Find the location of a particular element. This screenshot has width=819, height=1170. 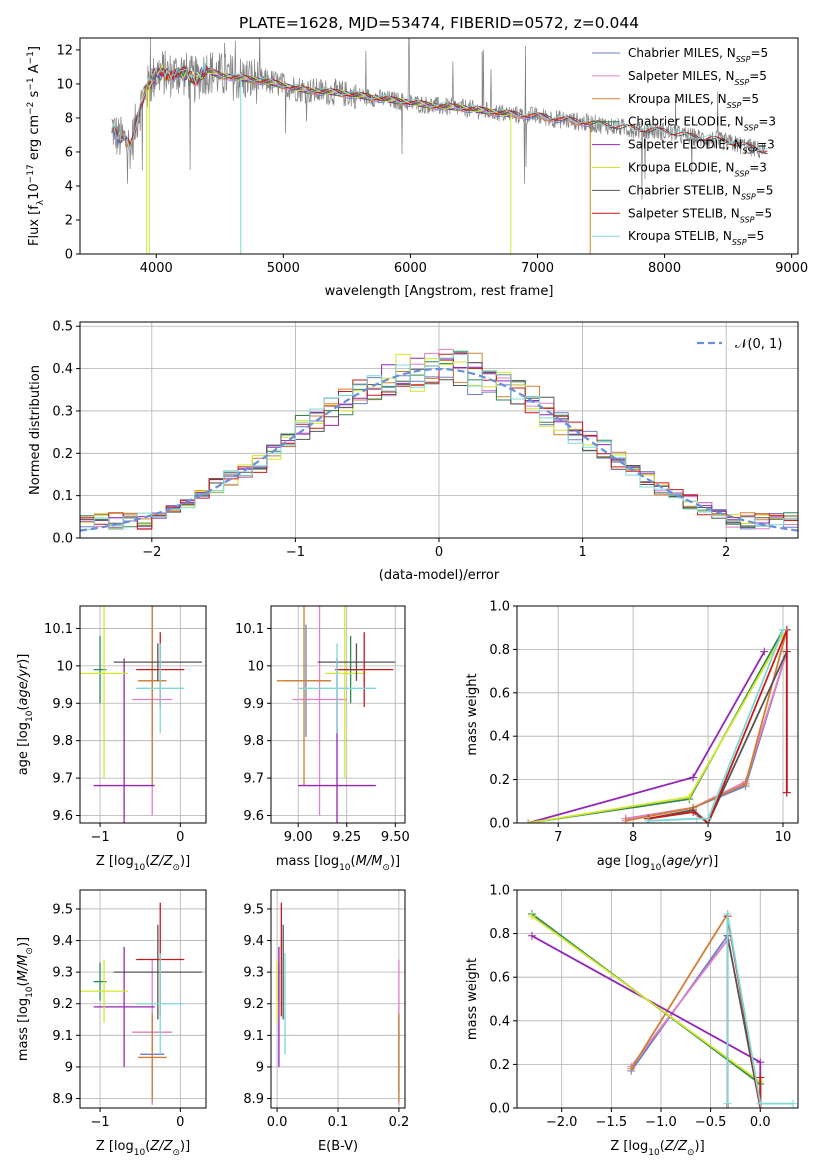

residual-xtick-label: 0 is located at coordinates (439, 552).